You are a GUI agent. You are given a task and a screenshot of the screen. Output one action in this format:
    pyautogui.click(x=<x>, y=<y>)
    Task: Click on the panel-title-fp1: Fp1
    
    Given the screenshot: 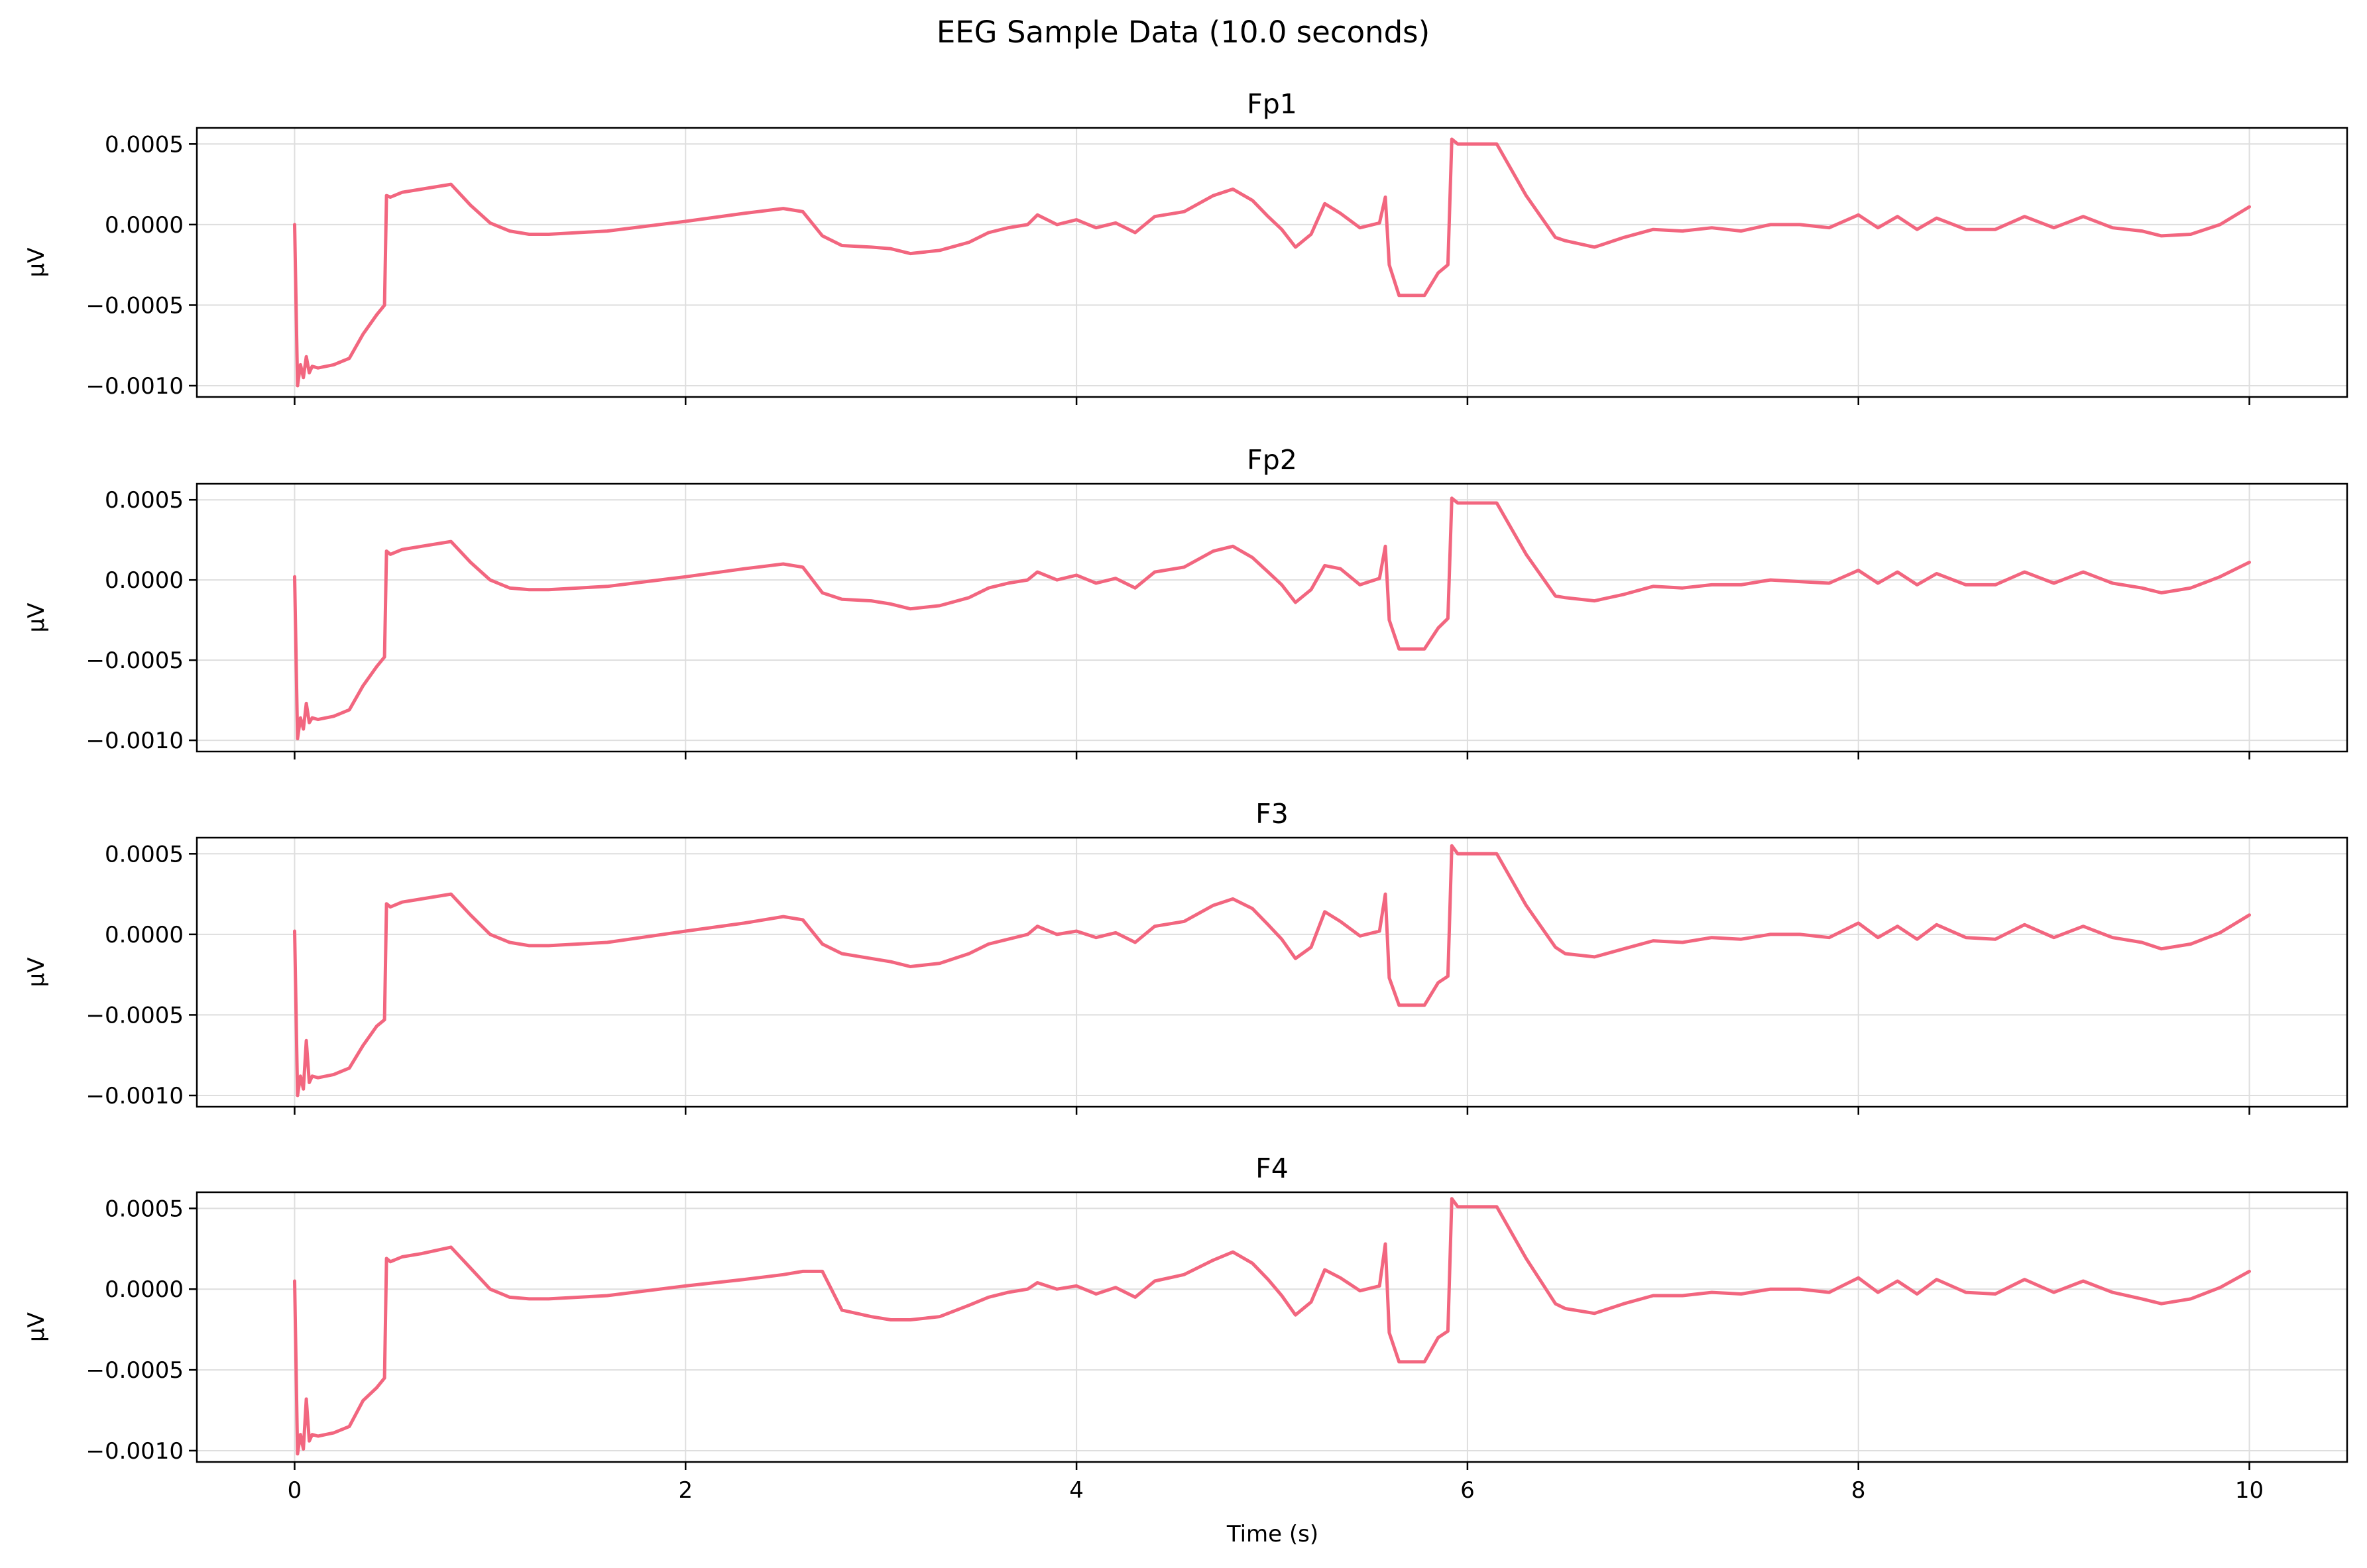 What is the action you would take?
    pyautogui.click(x=1272, y=104)
    